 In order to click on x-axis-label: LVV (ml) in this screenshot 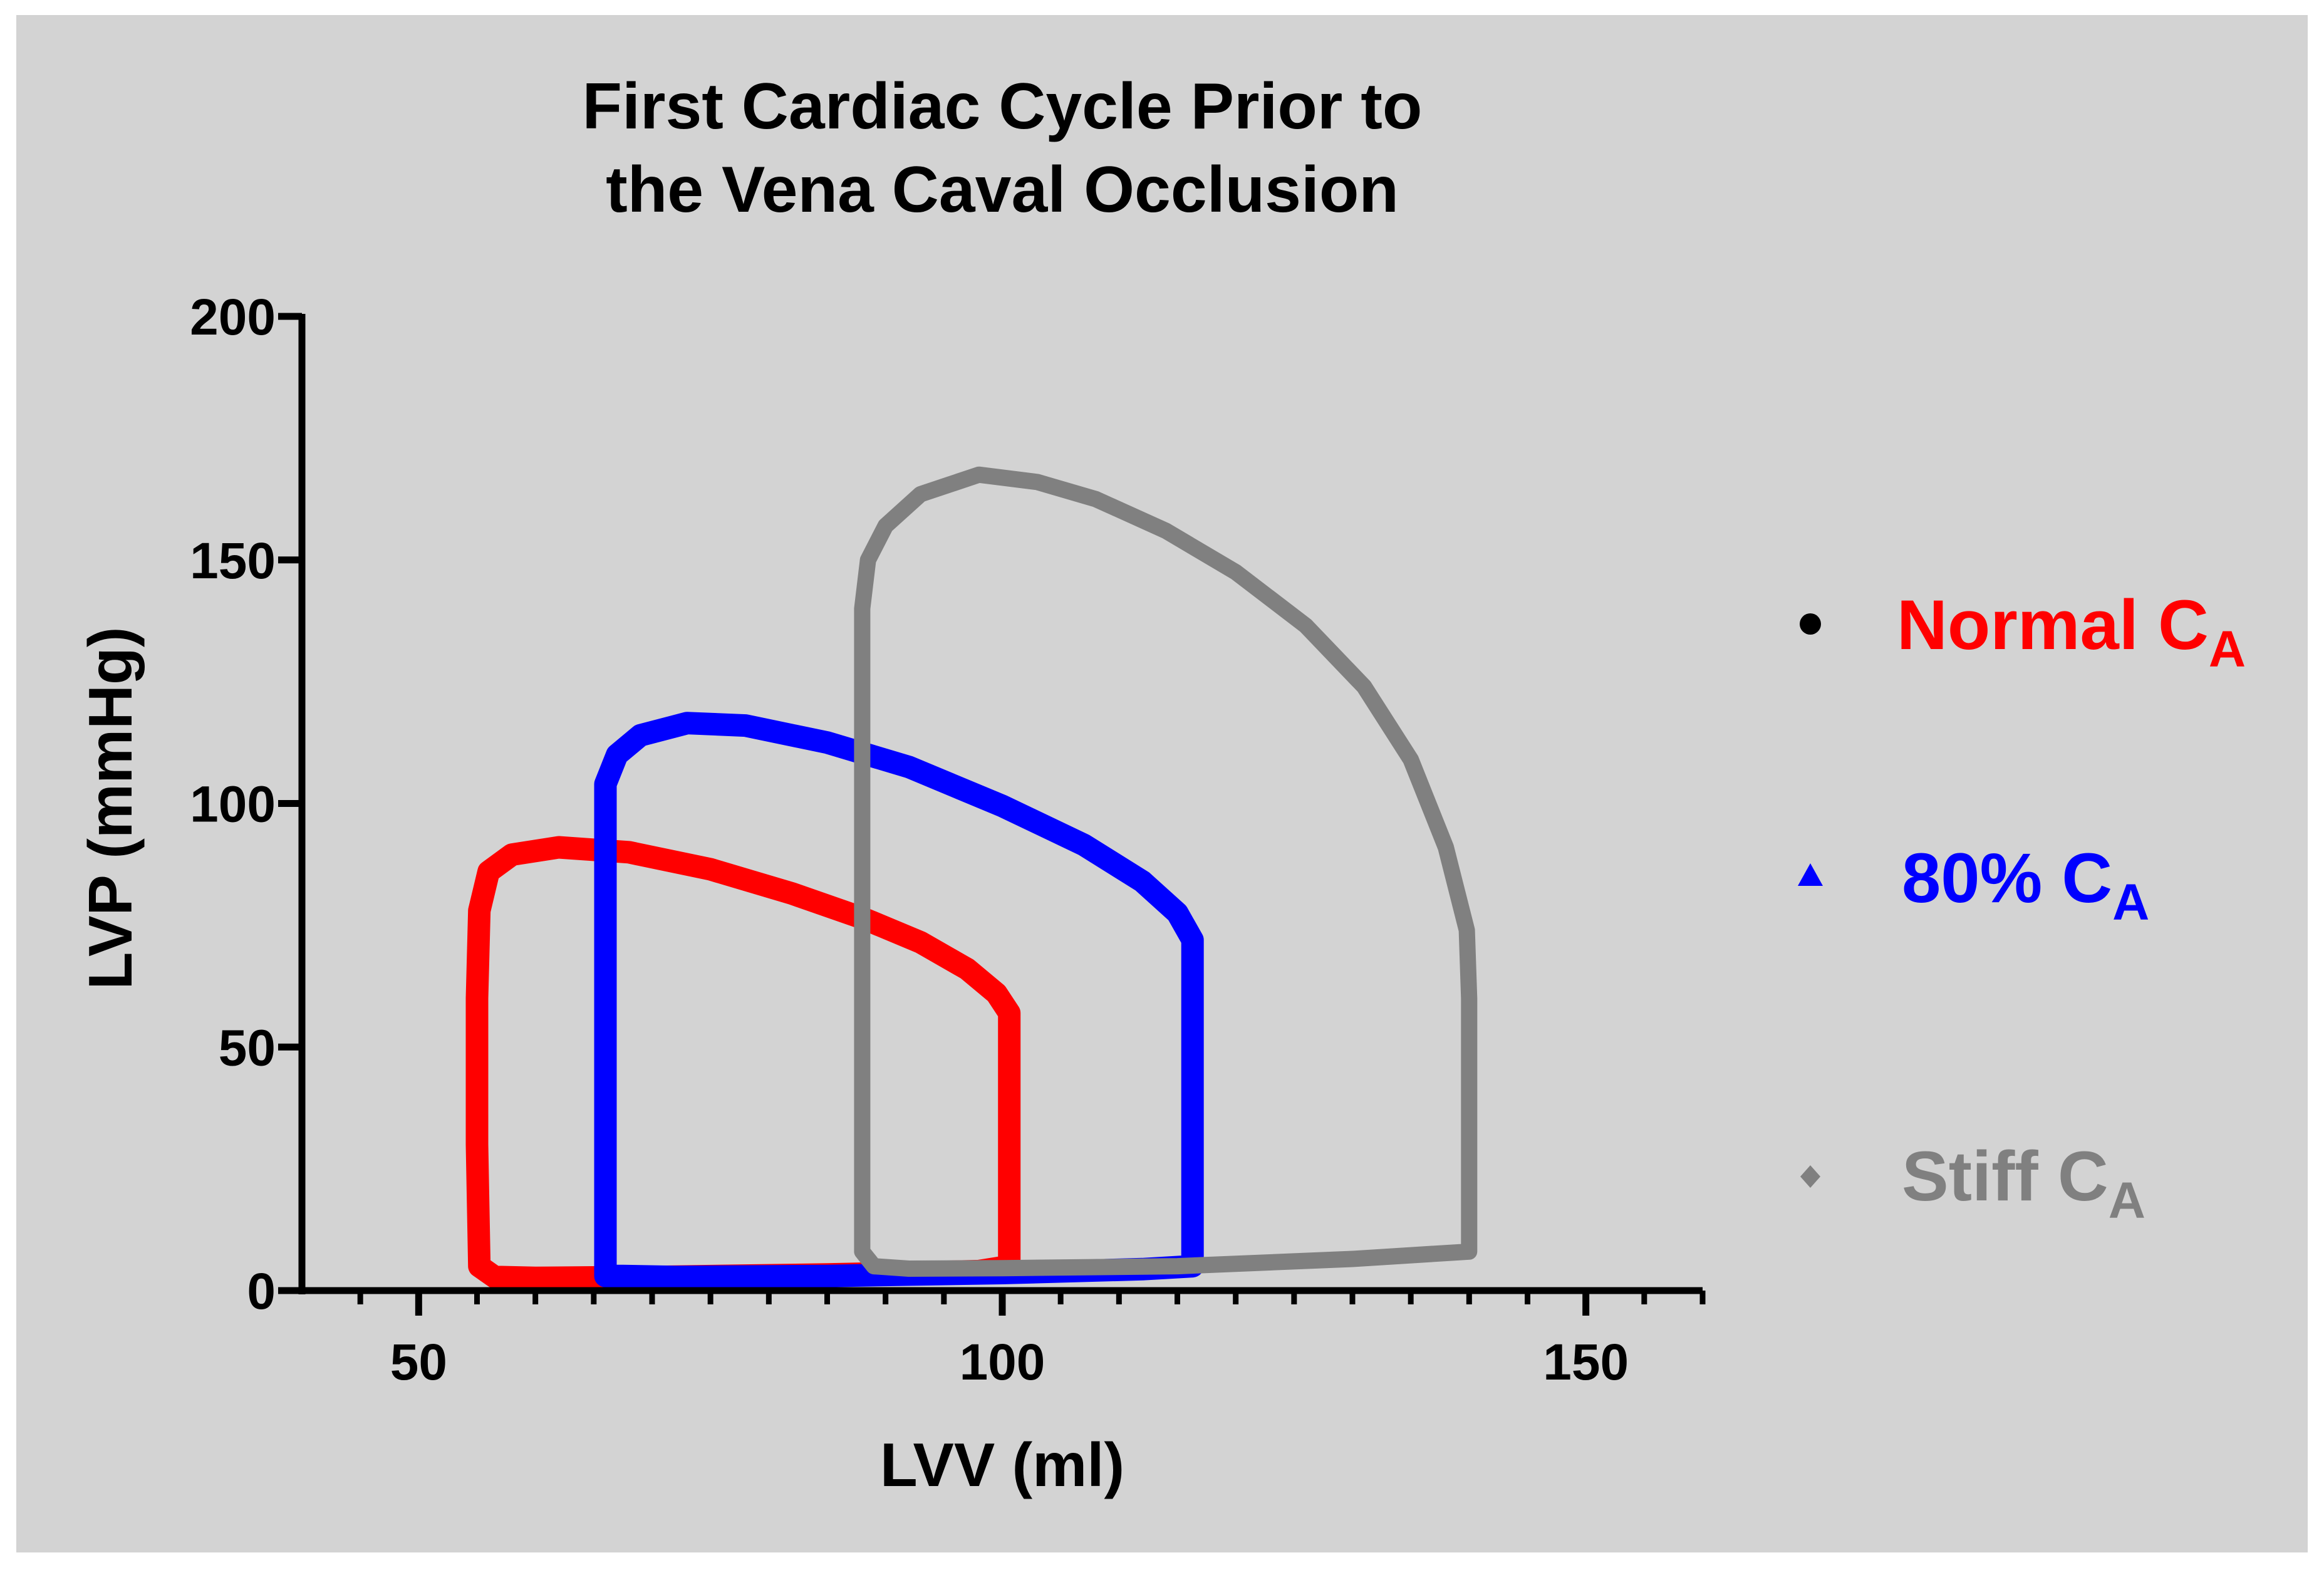, I will do `click(1002, 1464)`.